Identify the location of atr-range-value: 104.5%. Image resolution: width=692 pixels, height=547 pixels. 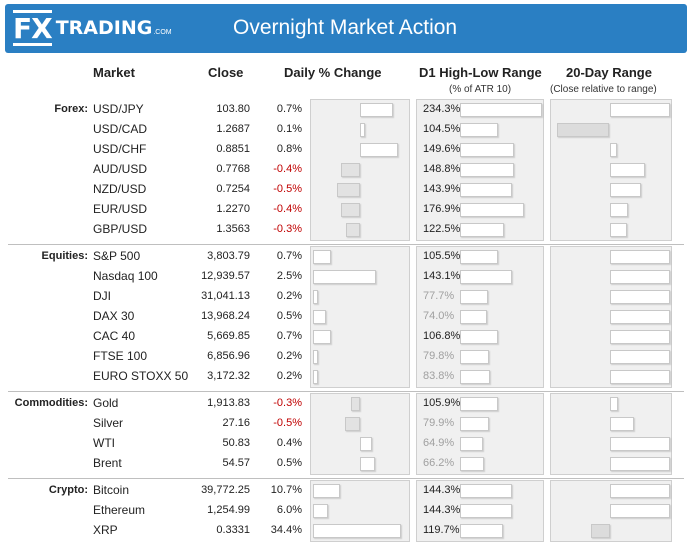
(442, 129).